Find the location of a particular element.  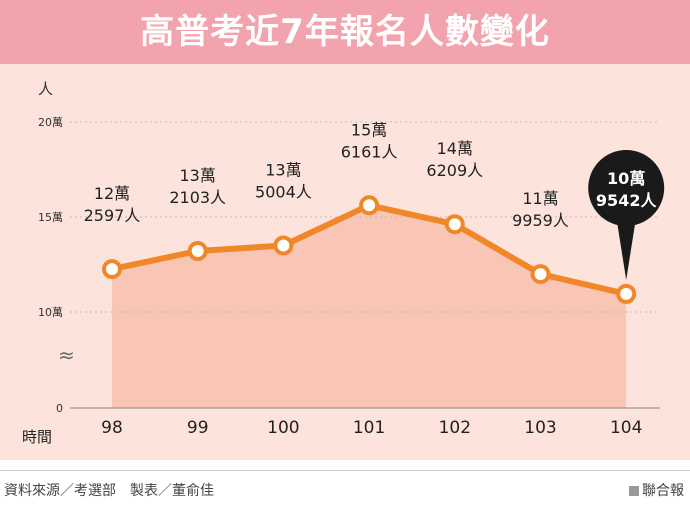

title-banner is located at coordinates (345, 32).